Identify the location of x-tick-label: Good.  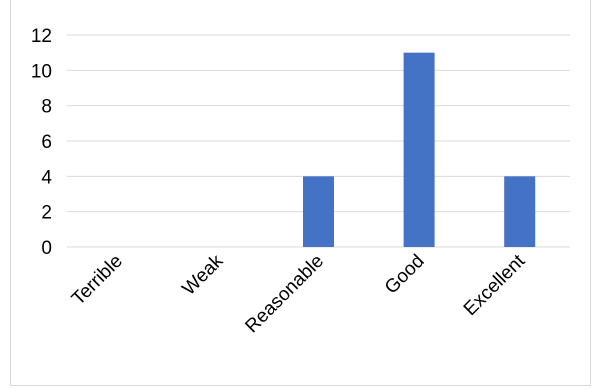
(405, 275).